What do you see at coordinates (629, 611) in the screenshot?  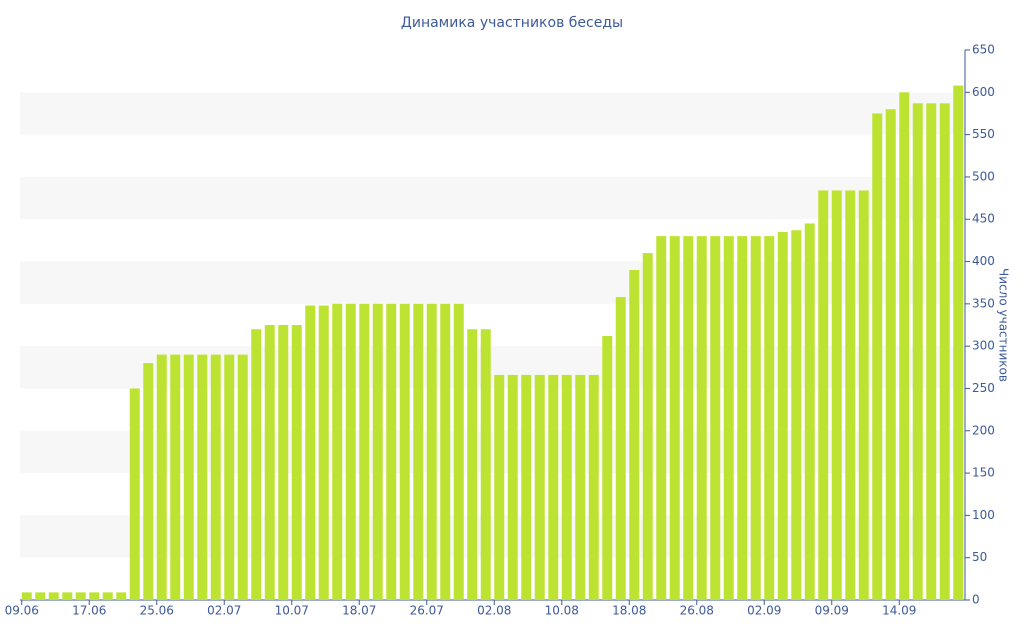 I see `x-tick-label: 18.08` at bounding box center [629, 611].